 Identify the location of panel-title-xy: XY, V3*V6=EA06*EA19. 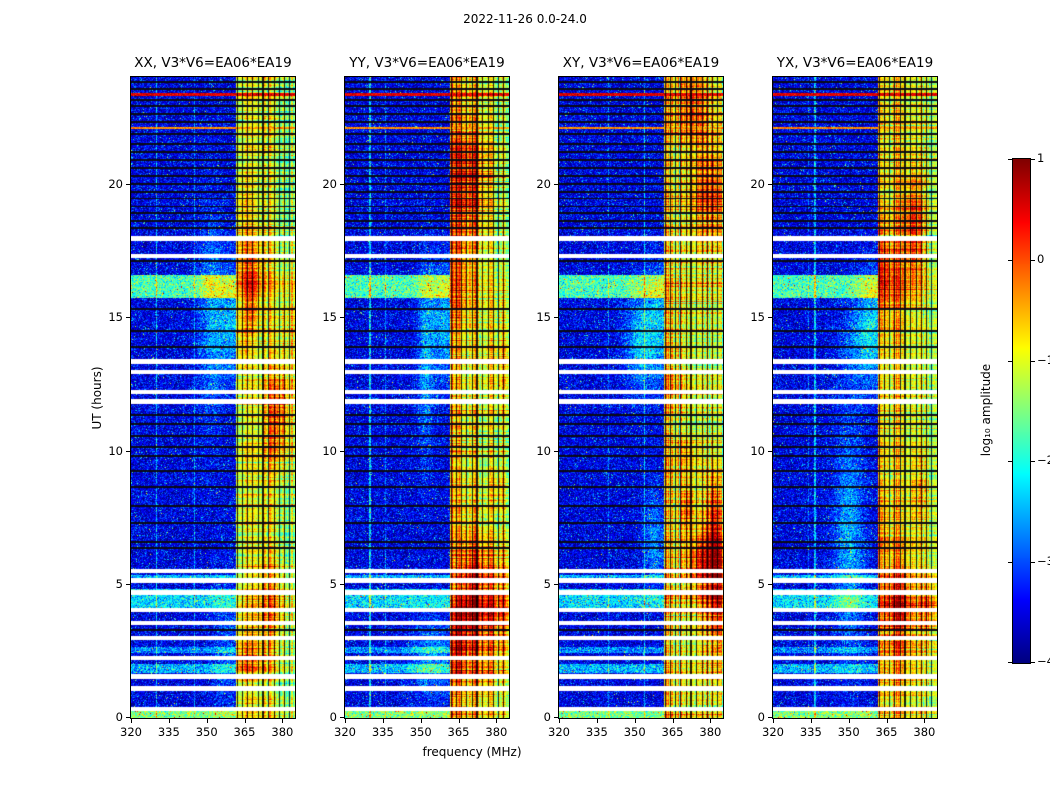
(641, 63).